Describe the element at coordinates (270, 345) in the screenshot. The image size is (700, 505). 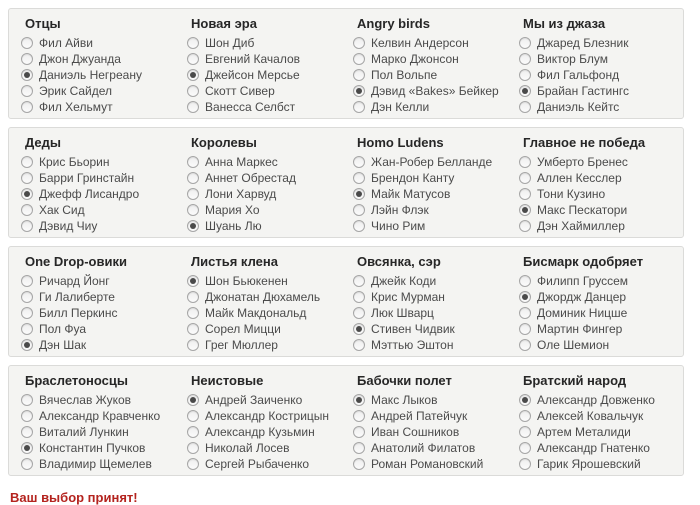
I see `radio-option: Грег Мюллер` at that location.